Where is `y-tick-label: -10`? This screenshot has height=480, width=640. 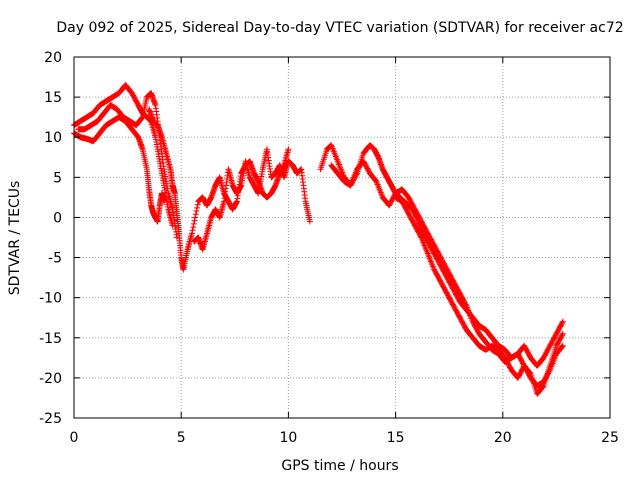
y-tick-label: -10 is located at coordinates (50, 299).